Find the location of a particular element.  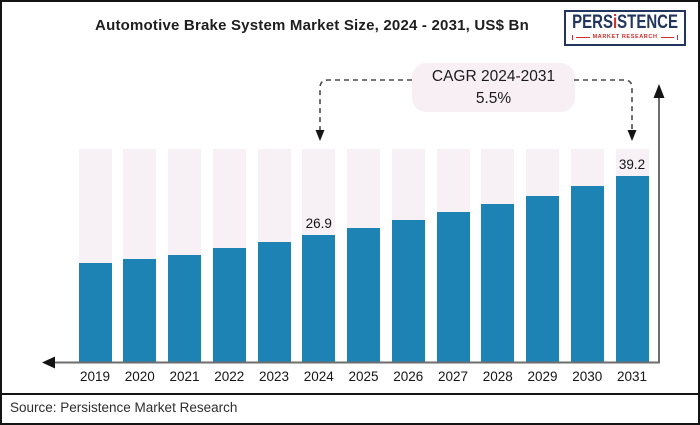

bar-2030 is located at coordinates (587, 274).